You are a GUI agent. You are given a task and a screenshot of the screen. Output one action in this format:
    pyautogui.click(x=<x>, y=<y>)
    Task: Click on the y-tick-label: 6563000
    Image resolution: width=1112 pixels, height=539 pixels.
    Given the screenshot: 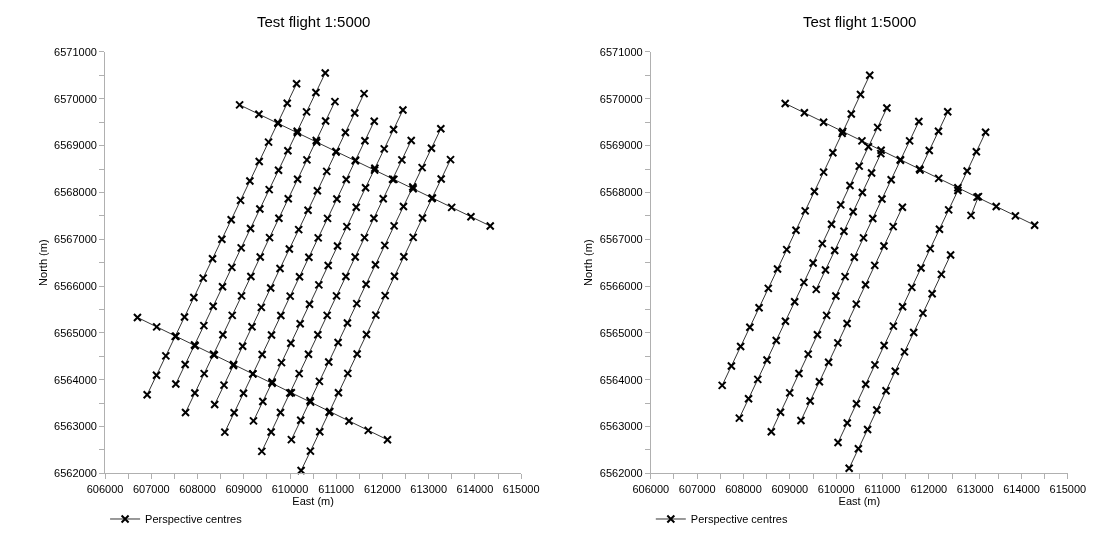 What is the action you would take?
    pyautogui.click(x=621, y=426)
    